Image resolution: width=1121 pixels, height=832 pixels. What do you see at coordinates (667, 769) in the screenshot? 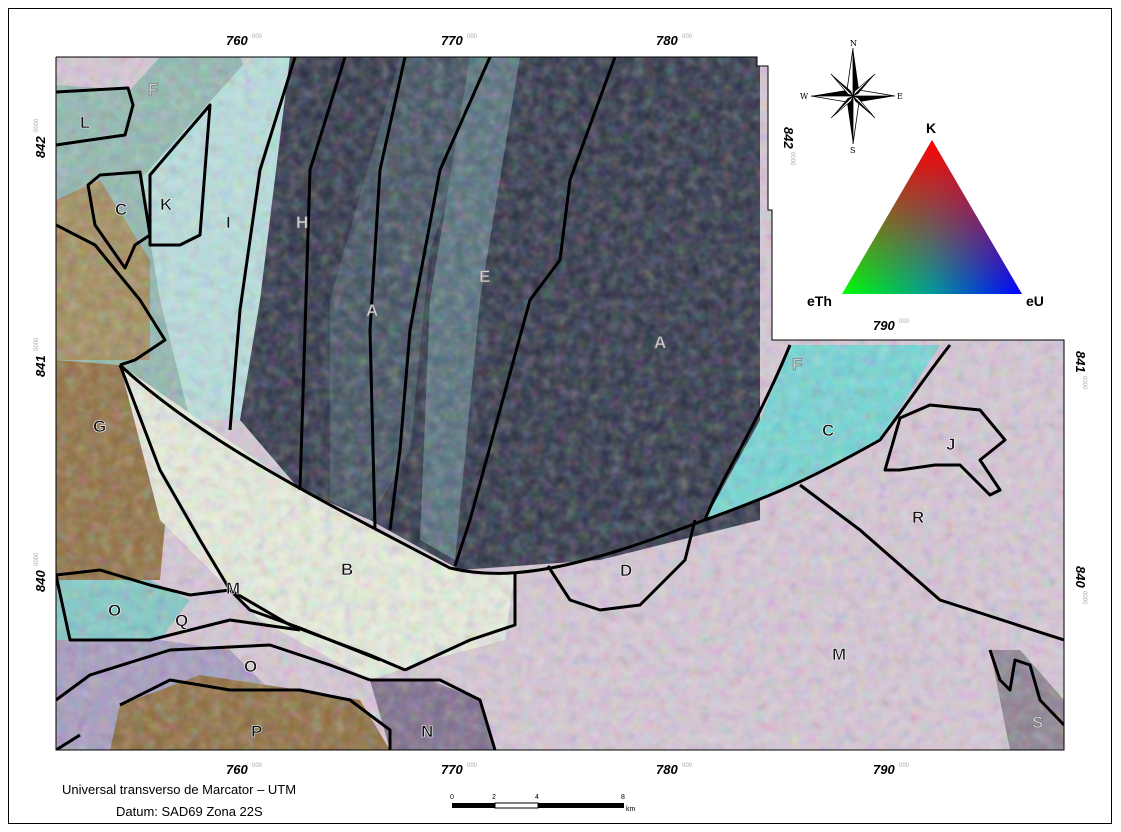
I see `x-tick-bottom: 780` at bounding box center [667, 769].